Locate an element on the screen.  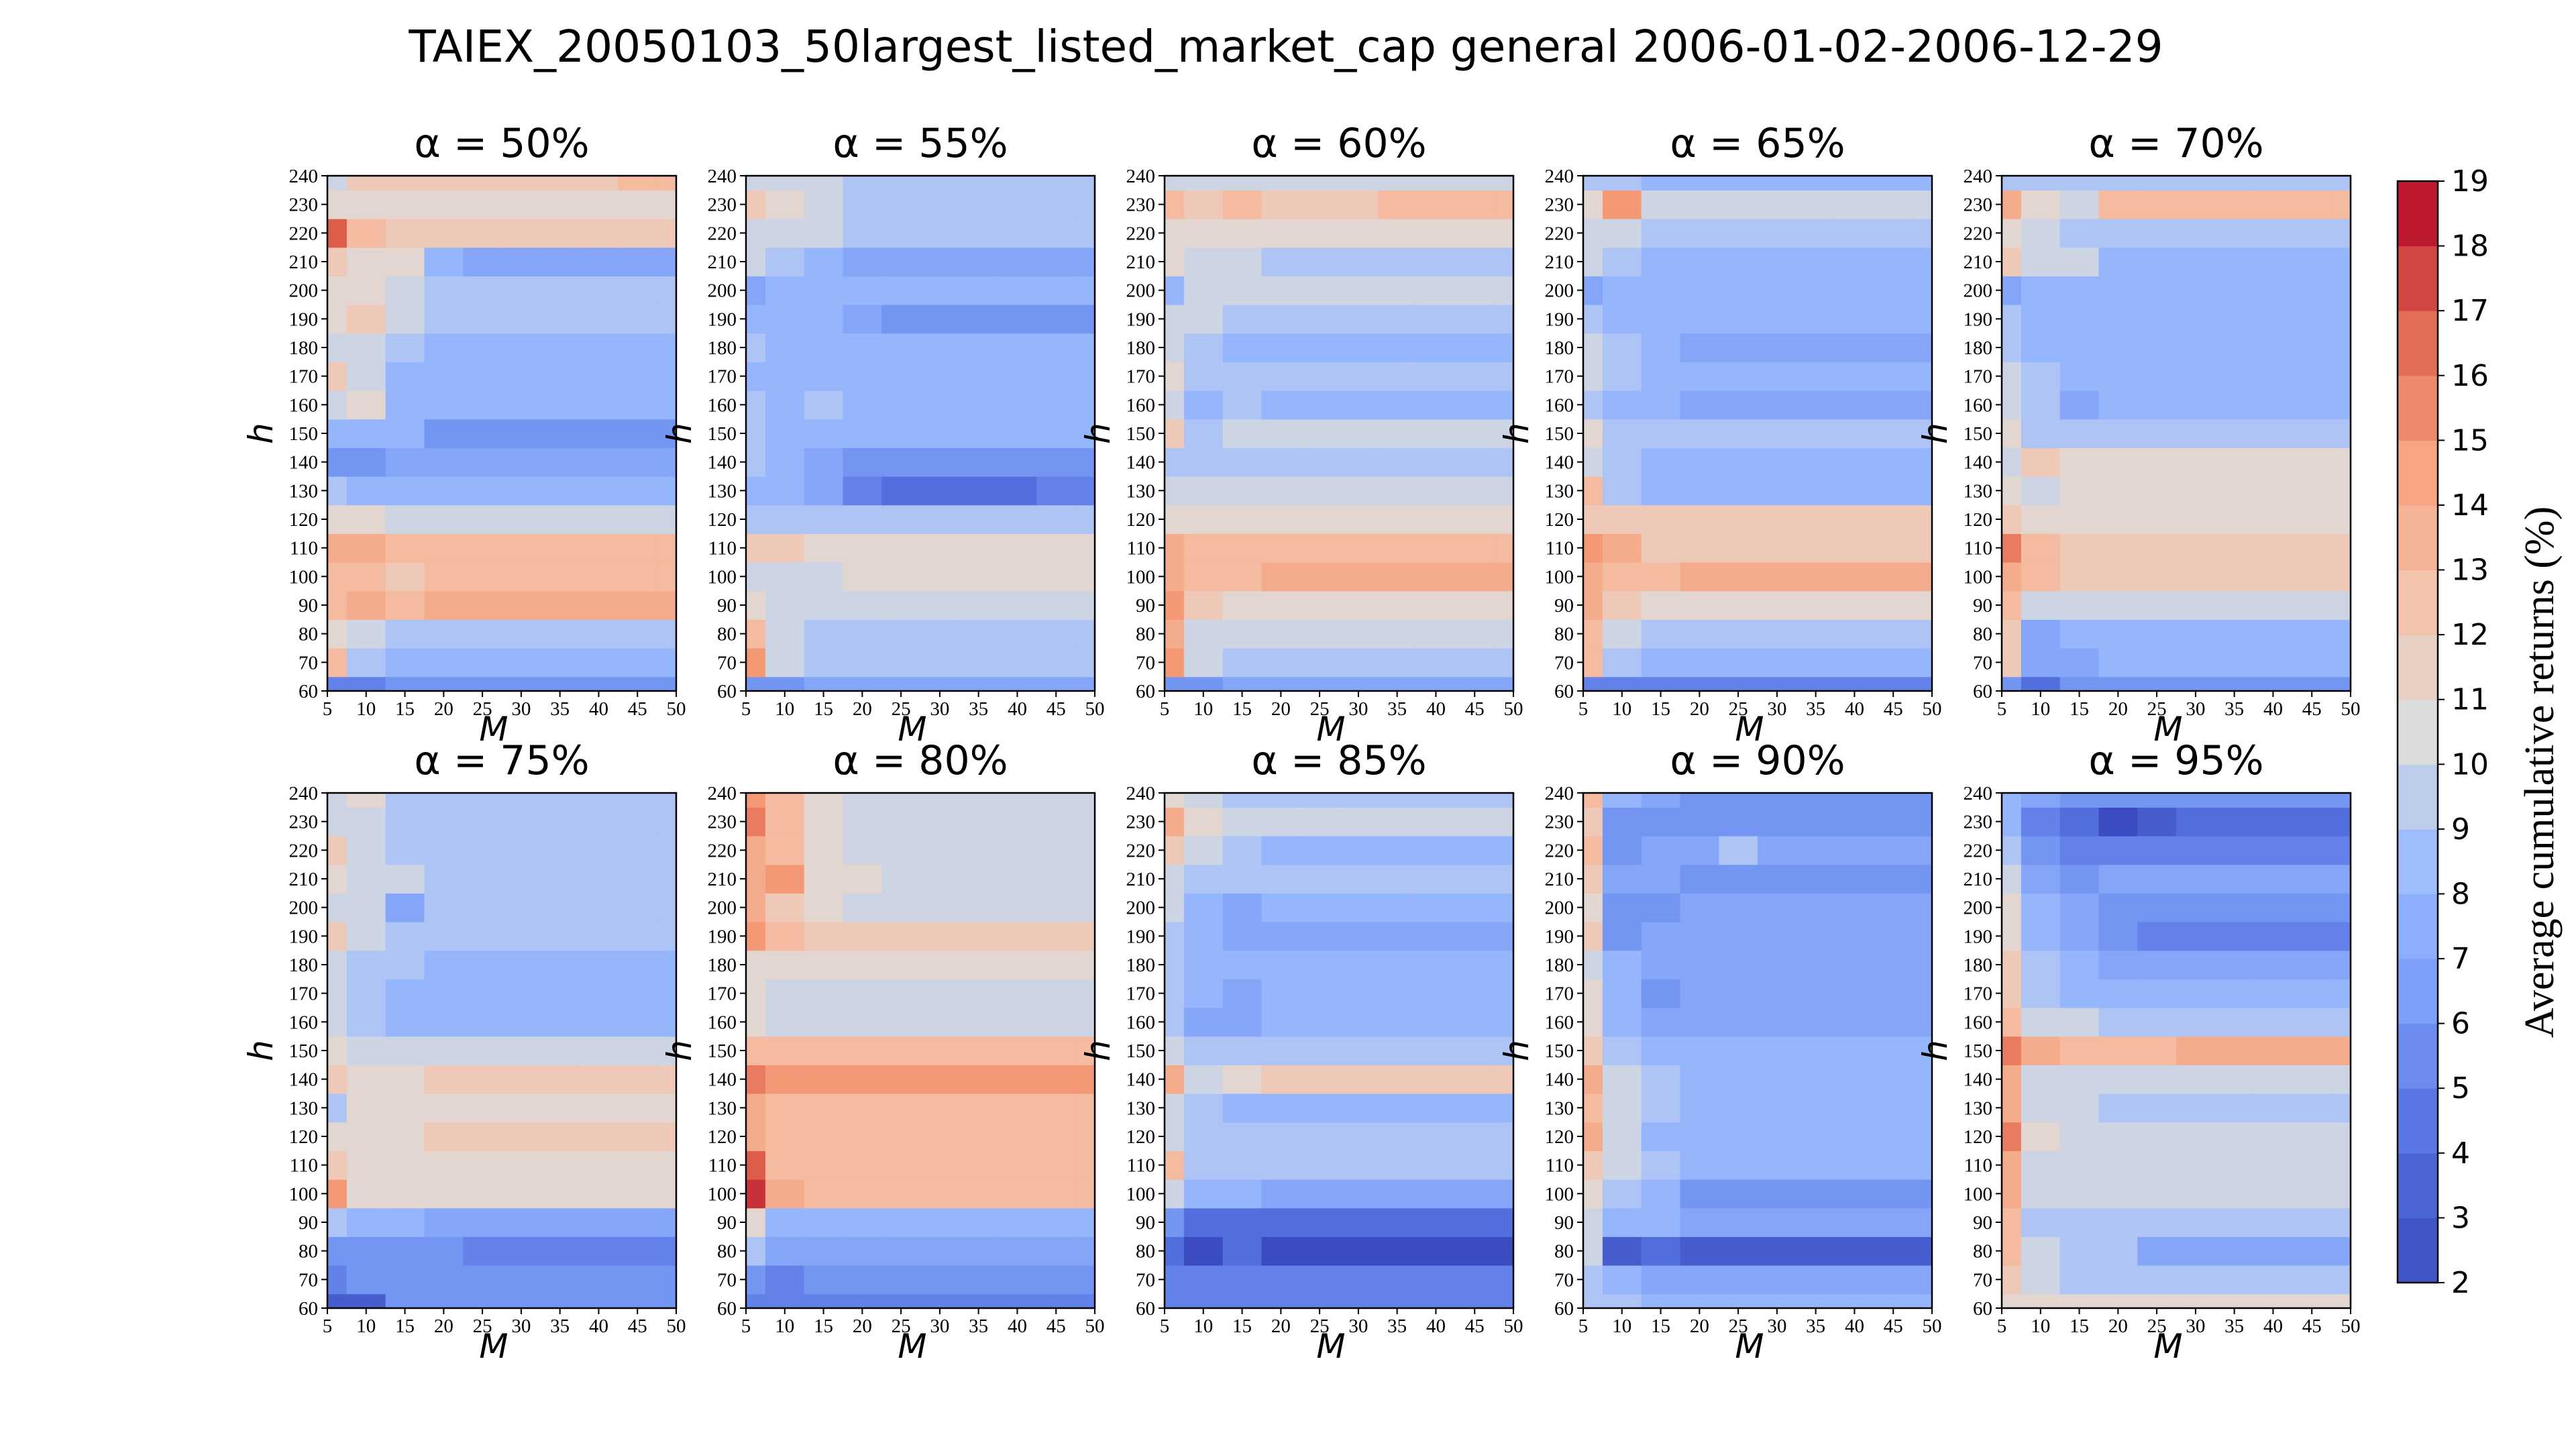
y-axis-label: h is located at coordinates (1935, 1050).